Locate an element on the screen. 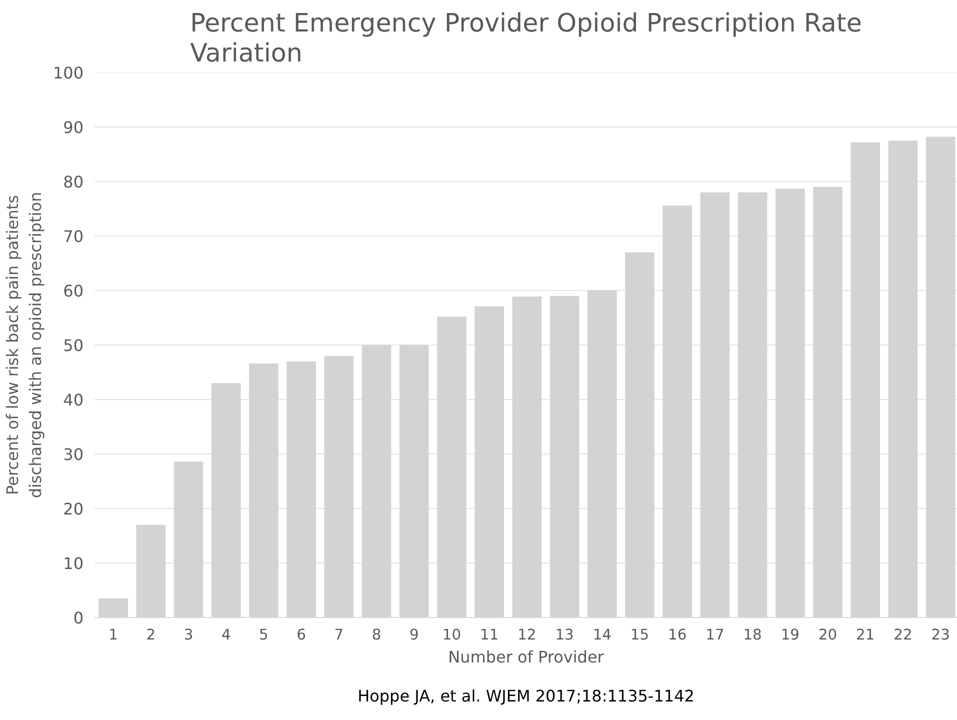 This screenshot has height=720, width=957. x-tick-label: 11 is located at coordinates (489, 635).